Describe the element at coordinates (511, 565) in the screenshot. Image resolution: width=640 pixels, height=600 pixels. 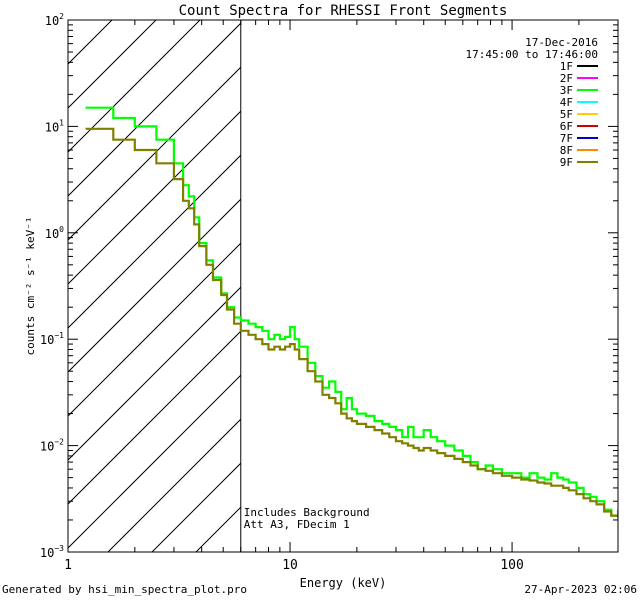
I see `x-tick-label: 100` at that location.